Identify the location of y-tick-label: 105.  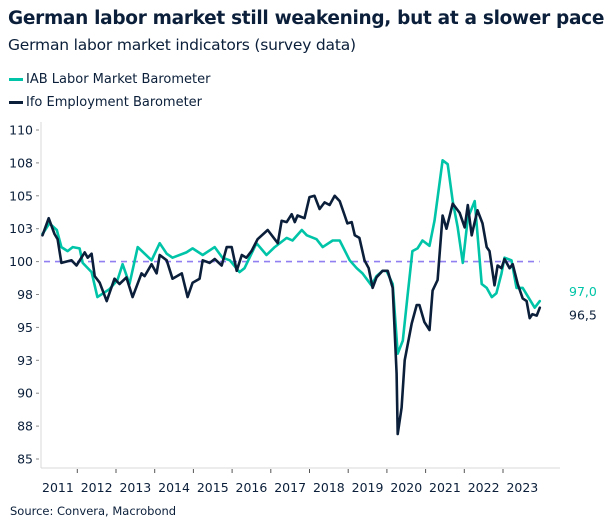
(21, 195).